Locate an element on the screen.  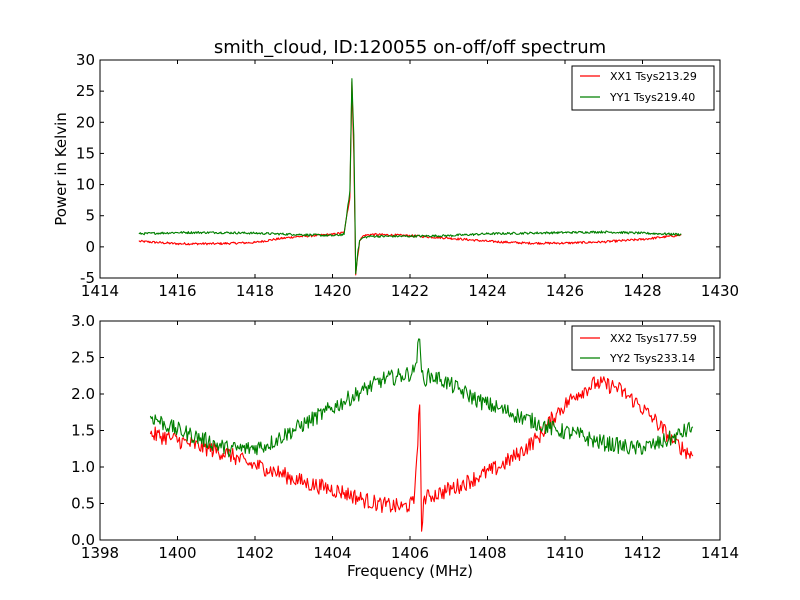
top-x-tick-label: 1416 is located at coordinates (177, 291).